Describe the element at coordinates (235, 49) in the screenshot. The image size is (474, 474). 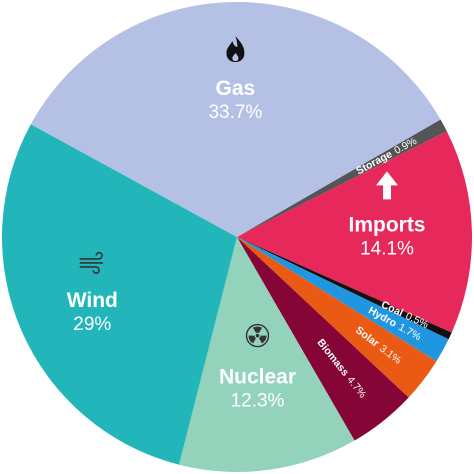
I see `flame-icon` at that location.